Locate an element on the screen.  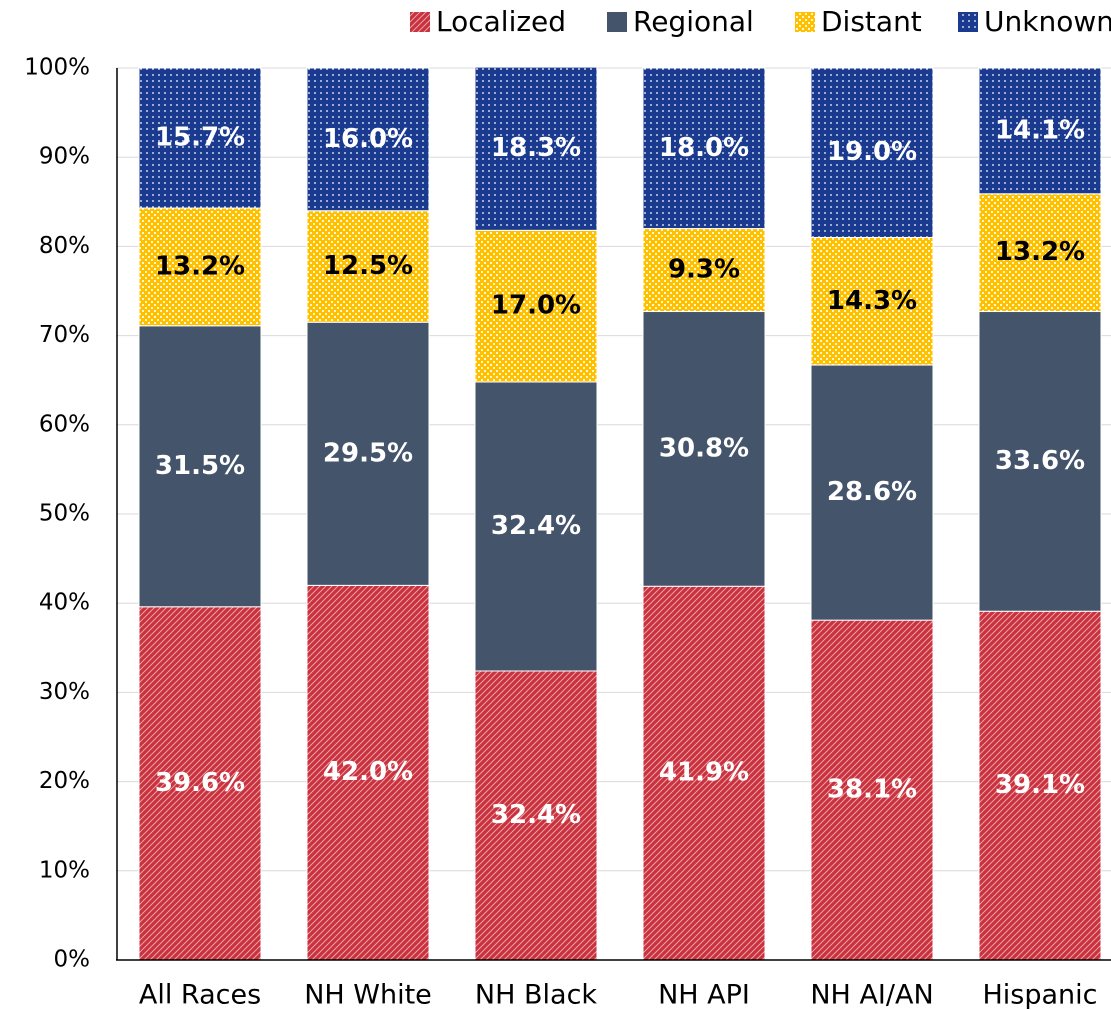
data-label: 39.6% is located at coordinates (200, 783).